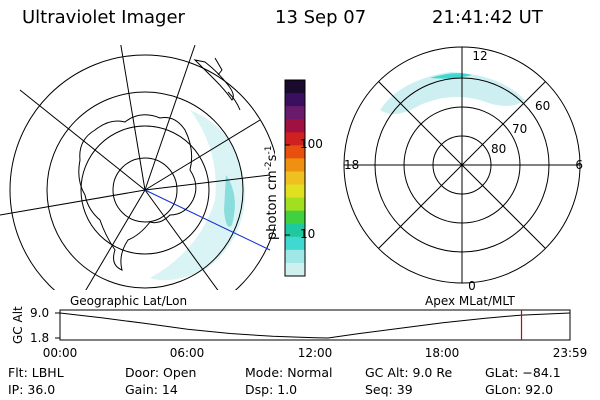 Image resolution: width=600 pixels, height=400 pixels. Describe the element at coordinates (288, 372) in the screenshot. I see `mode-info: Mode: Normal` at that location.